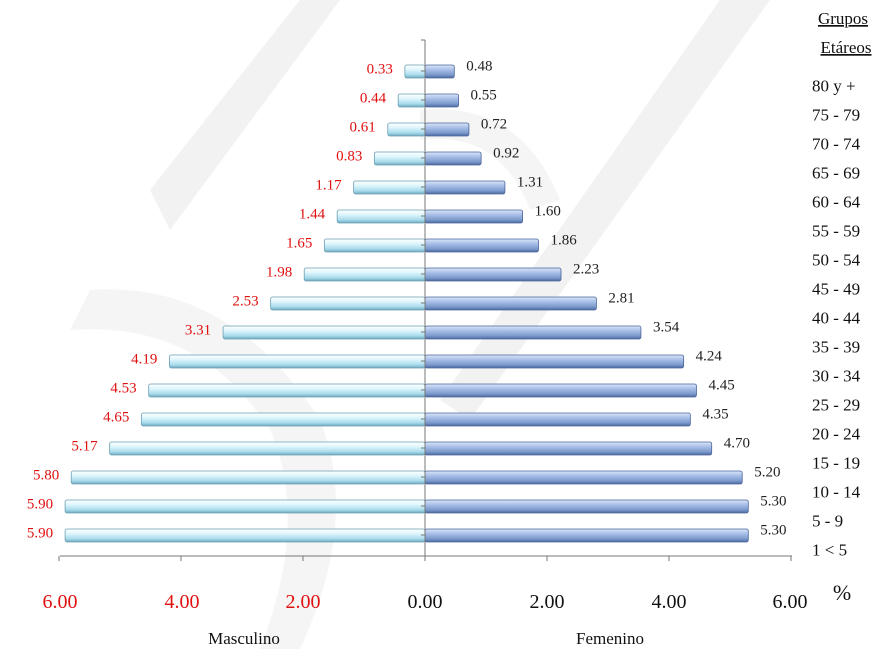 The image size is (884, 649). I want to click on label-femenino-1: 0.55, so click(484, 96).